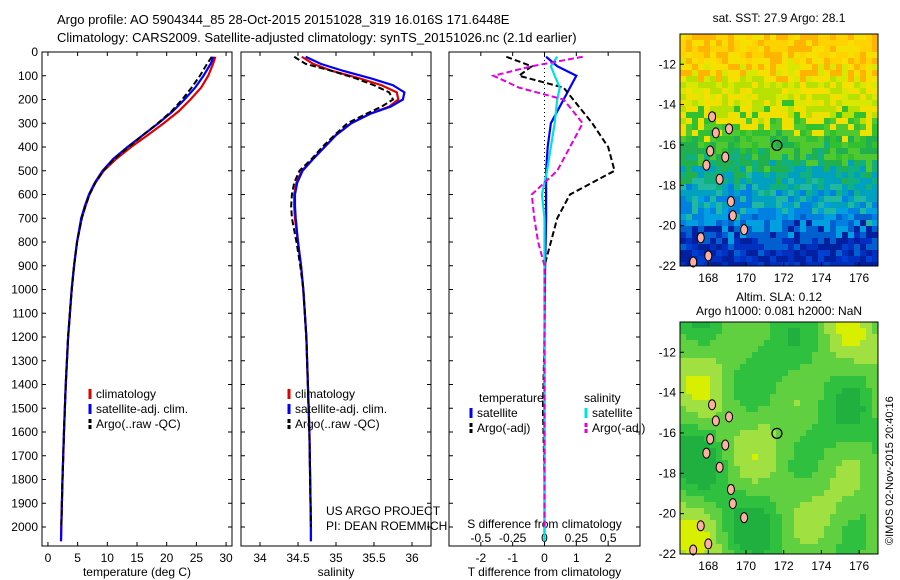 This screenshot has height=580, width=900. Describe the element at coordinates (28, 242) in the screenshot. I see `y-tick-label: 800` at that location.